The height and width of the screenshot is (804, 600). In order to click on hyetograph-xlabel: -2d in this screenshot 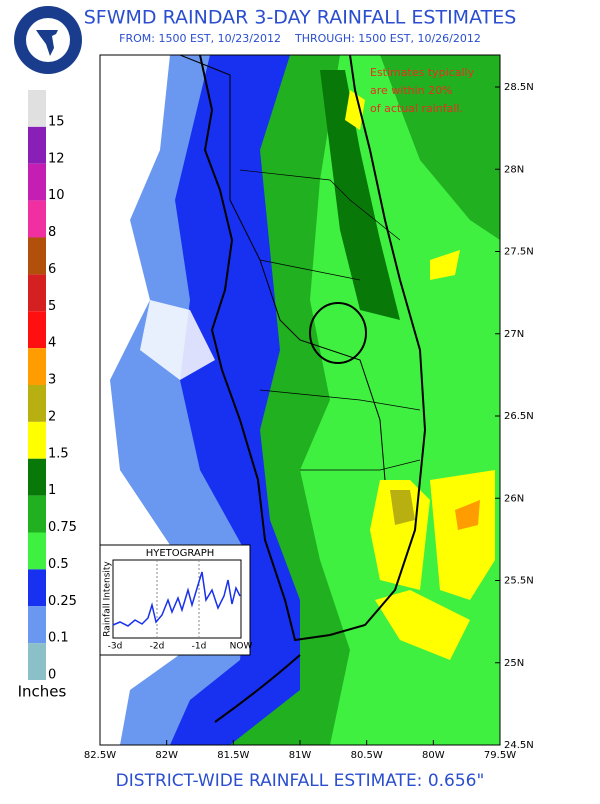, I will do `click(157, 647)`.